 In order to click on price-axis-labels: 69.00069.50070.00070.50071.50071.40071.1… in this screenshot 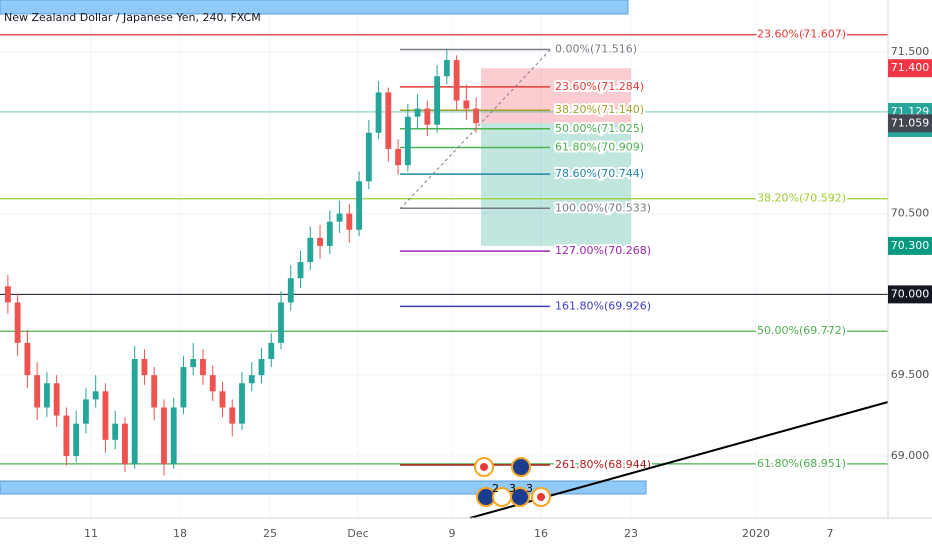, I will do `click(908, 253)`.